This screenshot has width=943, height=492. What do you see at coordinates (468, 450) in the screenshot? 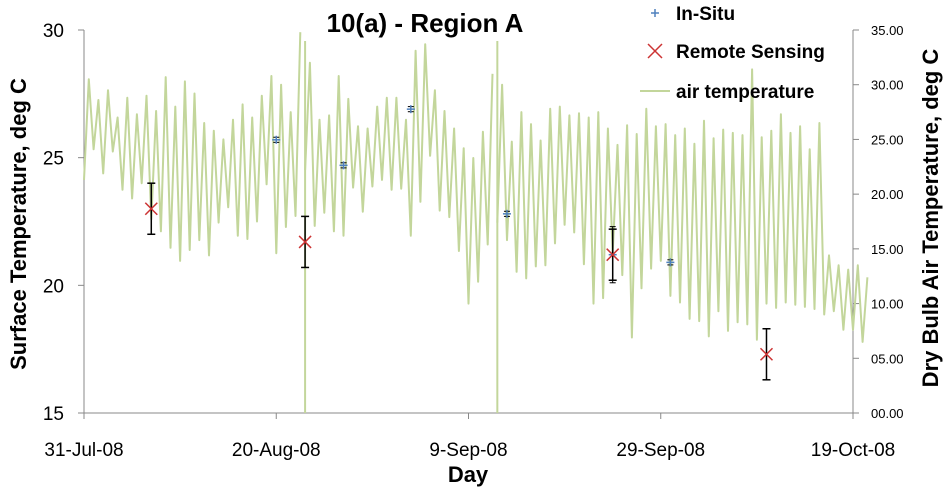
I see `x-tick-label: 9-Sep-08` at bounding box center [468, 450].